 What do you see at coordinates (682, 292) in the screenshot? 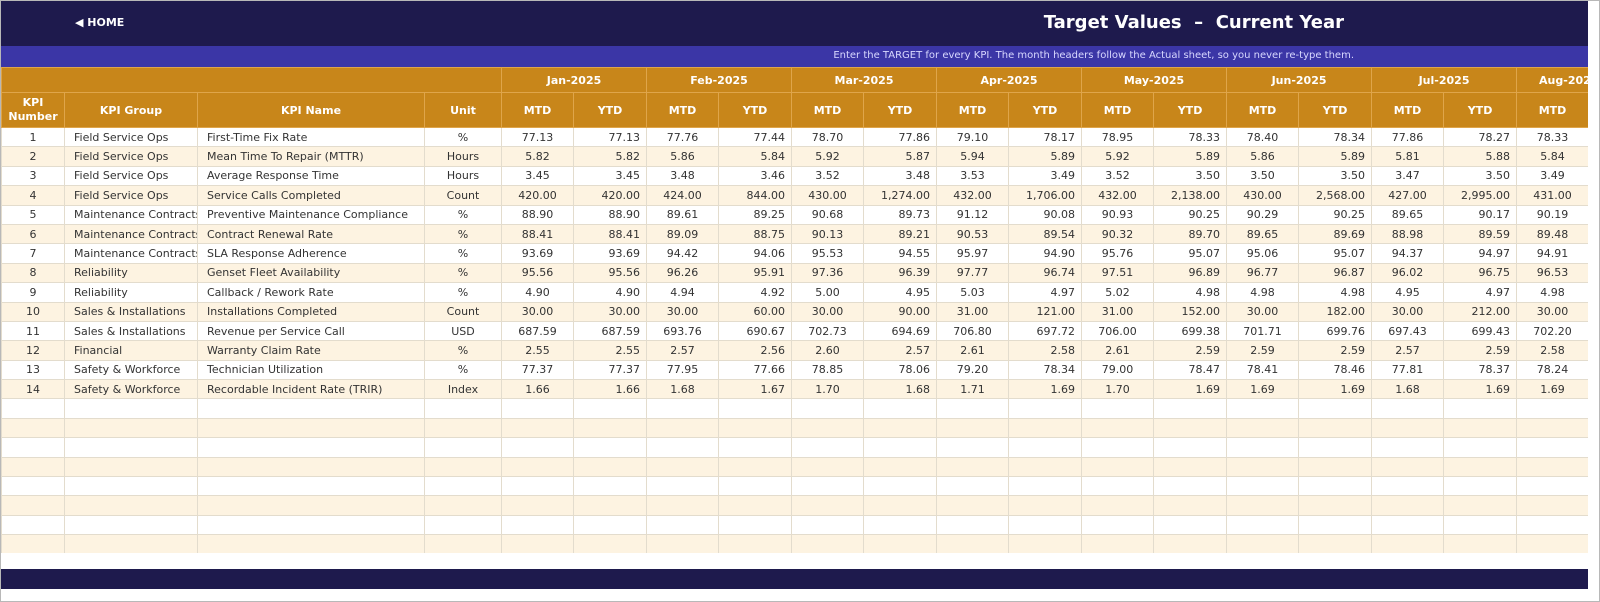
I see `target-value: 4.94` at bounding box center [682, 292].